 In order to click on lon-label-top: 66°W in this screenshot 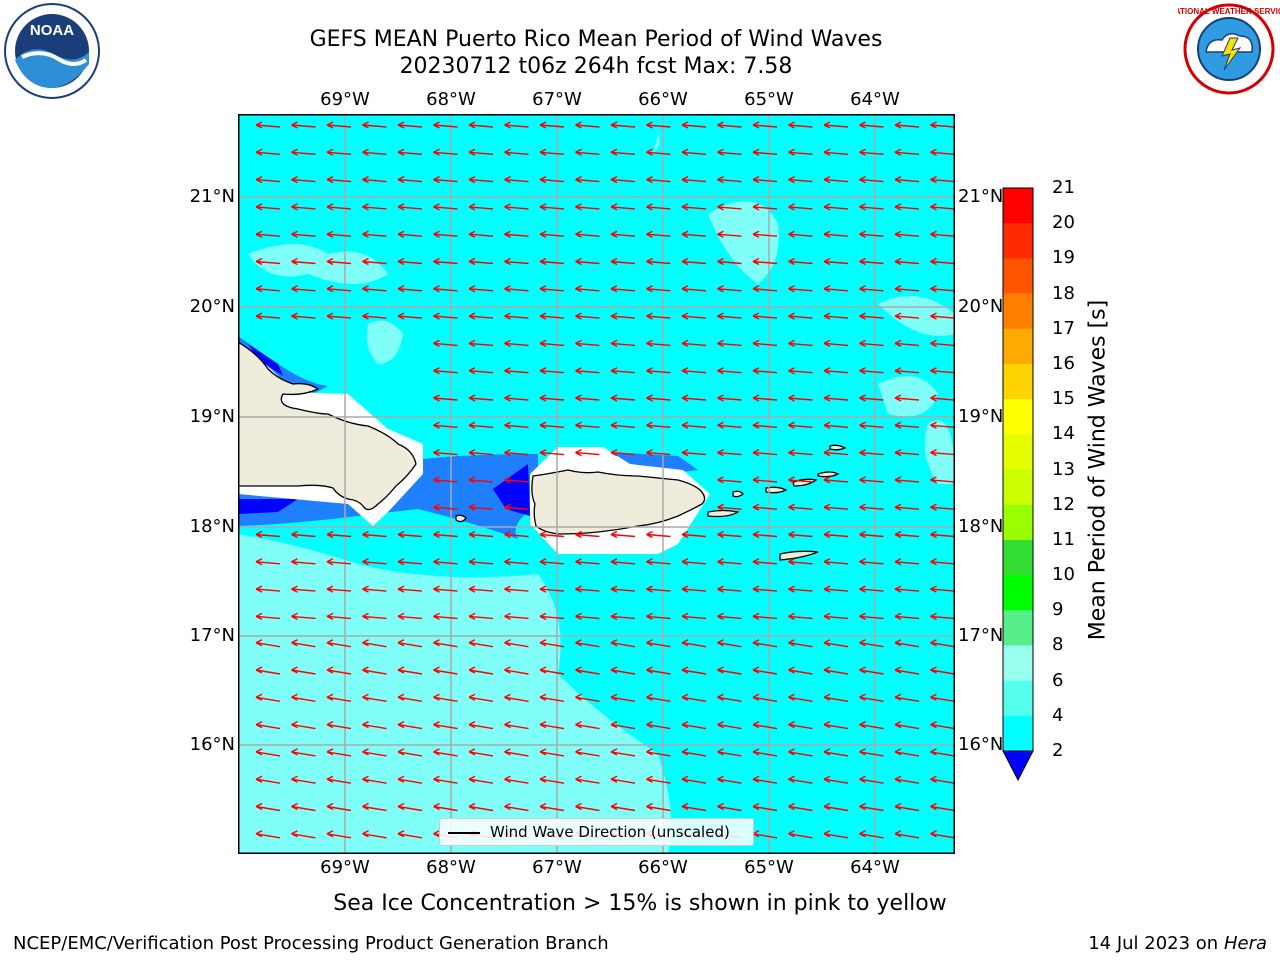, I will do `click(663, 99)`.